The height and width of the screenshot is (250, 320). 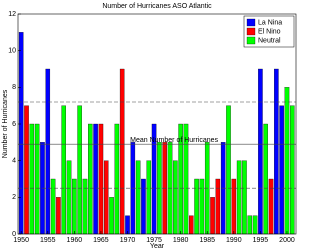 What do you see at coordinates (287, 240) in the screenshot?
I see `x-tick-label: 2000` at bounding box center [287, 240].